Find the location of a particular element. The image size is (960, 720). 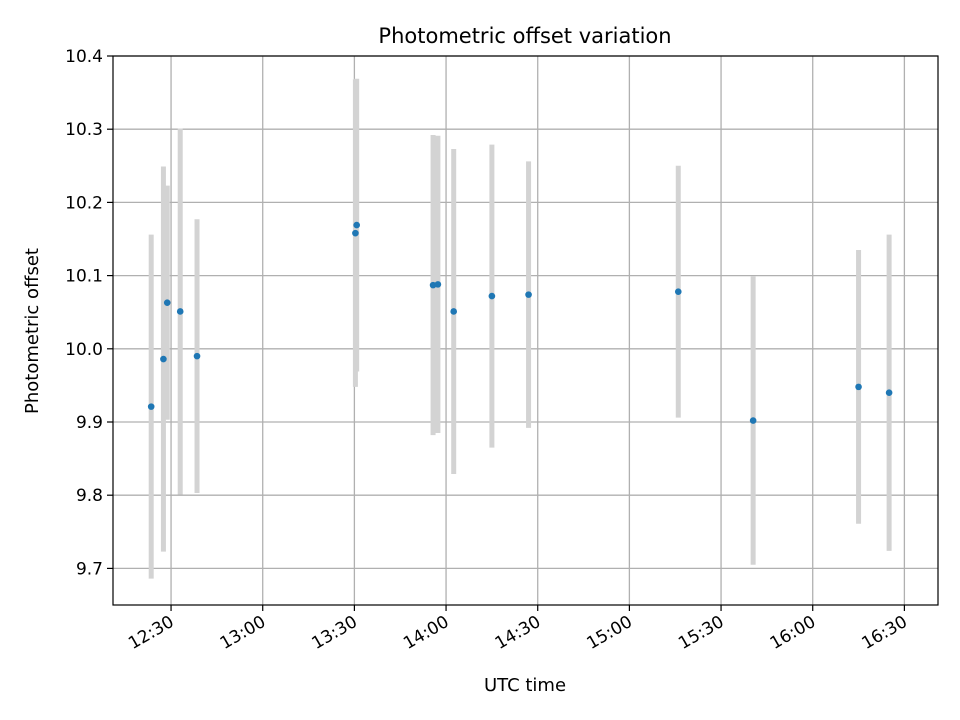

y-tick-label: 9.8 is located at coordinates (89, 496).